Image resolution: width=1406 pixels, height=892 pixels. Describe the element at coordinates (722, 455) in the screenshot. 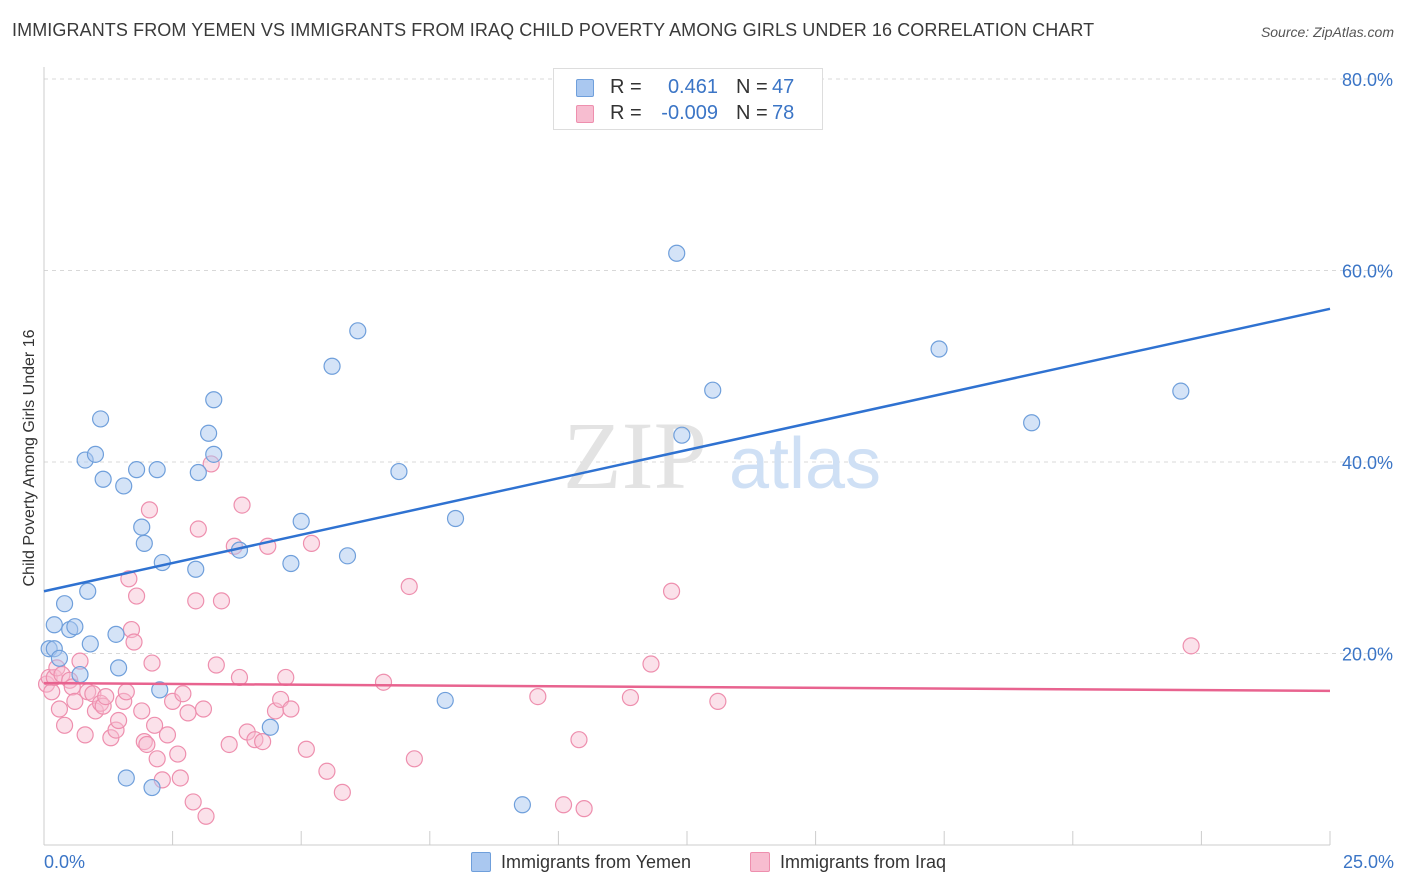

I see `watermark: ZIP atlas` at that location.